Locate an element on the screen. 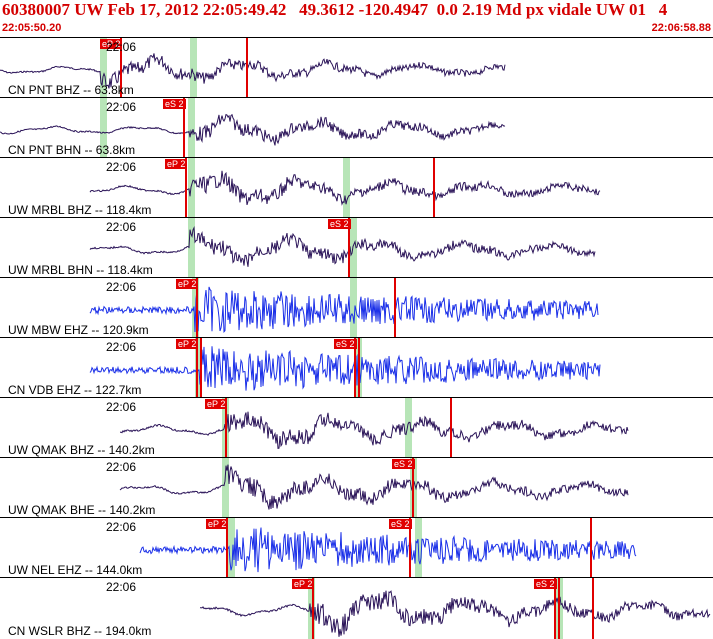 The image size is (713, 639). trace-row: eP 2 22:06 UW MRBL BHZ -- 118.4km is located at coordinates (356, 187).